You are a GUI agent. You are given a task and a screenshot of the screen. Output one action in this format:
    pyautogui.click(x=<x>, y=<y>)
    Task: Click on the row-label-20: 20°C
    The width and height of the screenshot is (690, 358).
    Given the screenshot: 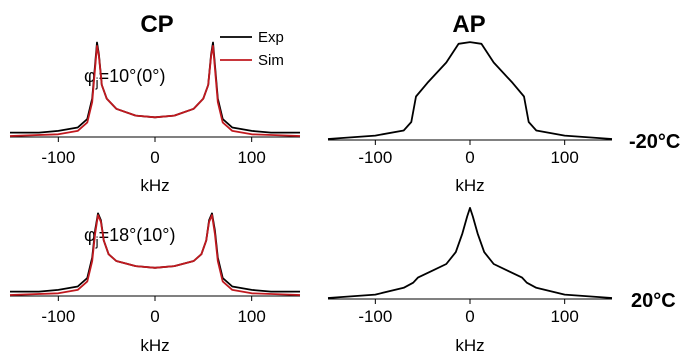 What is the action you would take?
    pyautogui.click(x=653, y=301)
    